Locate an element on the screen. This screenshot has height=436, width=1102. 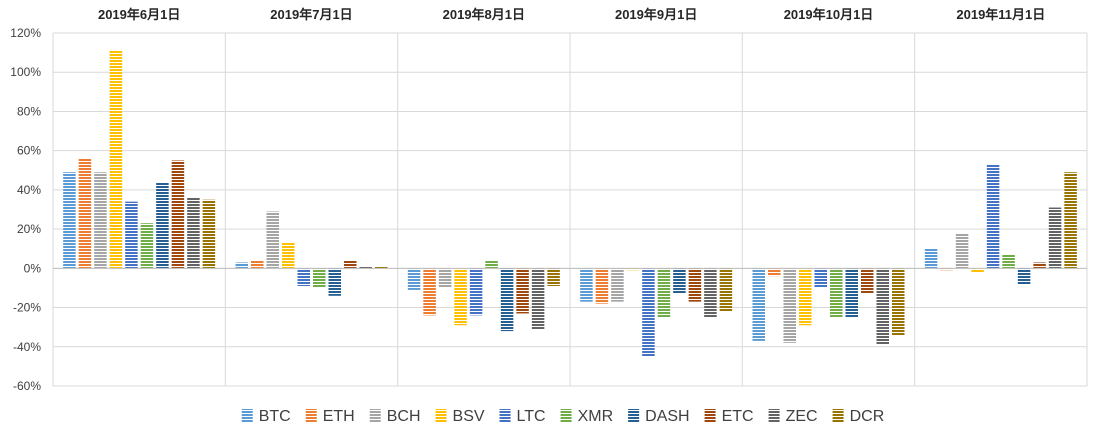
y-tick-label: 60% is located at coordinates (29, 151).